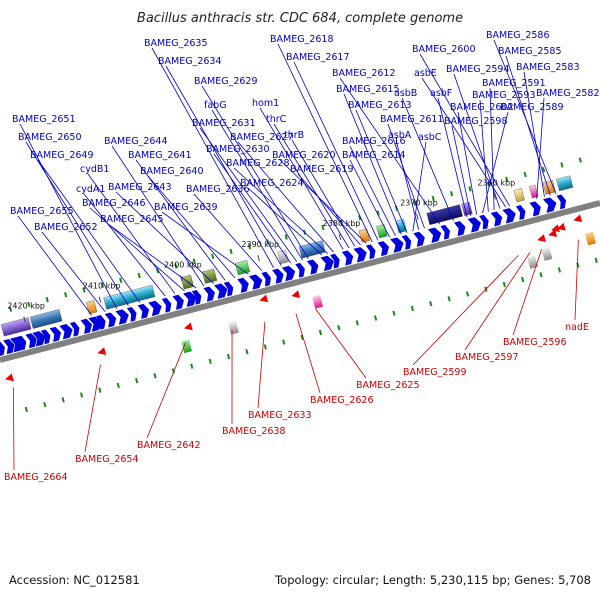  What do you see at coordinates (136, 141) in the screenshot?
I see `forward-gene-label: BAMEG_2644` at bounding box center [136, 141].